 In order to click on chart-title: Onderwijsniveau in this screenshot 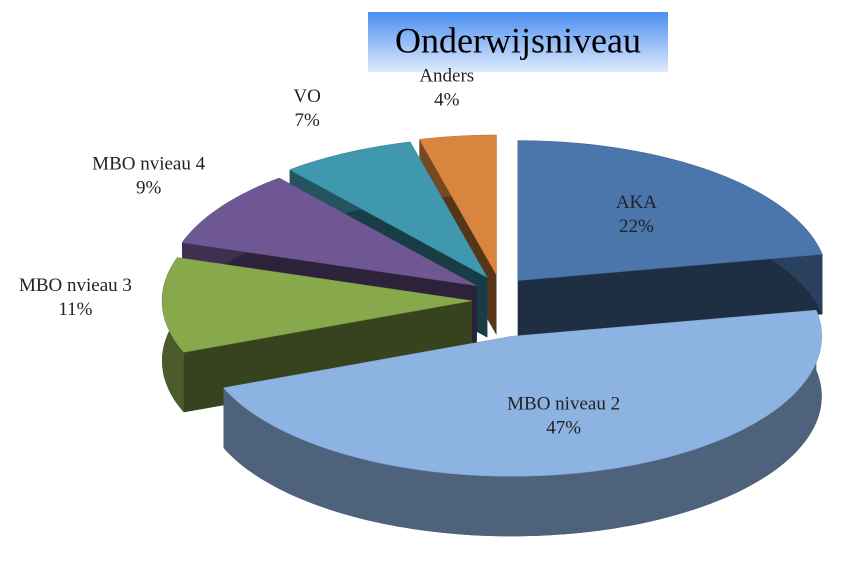, I will do `click(518, 40)`.